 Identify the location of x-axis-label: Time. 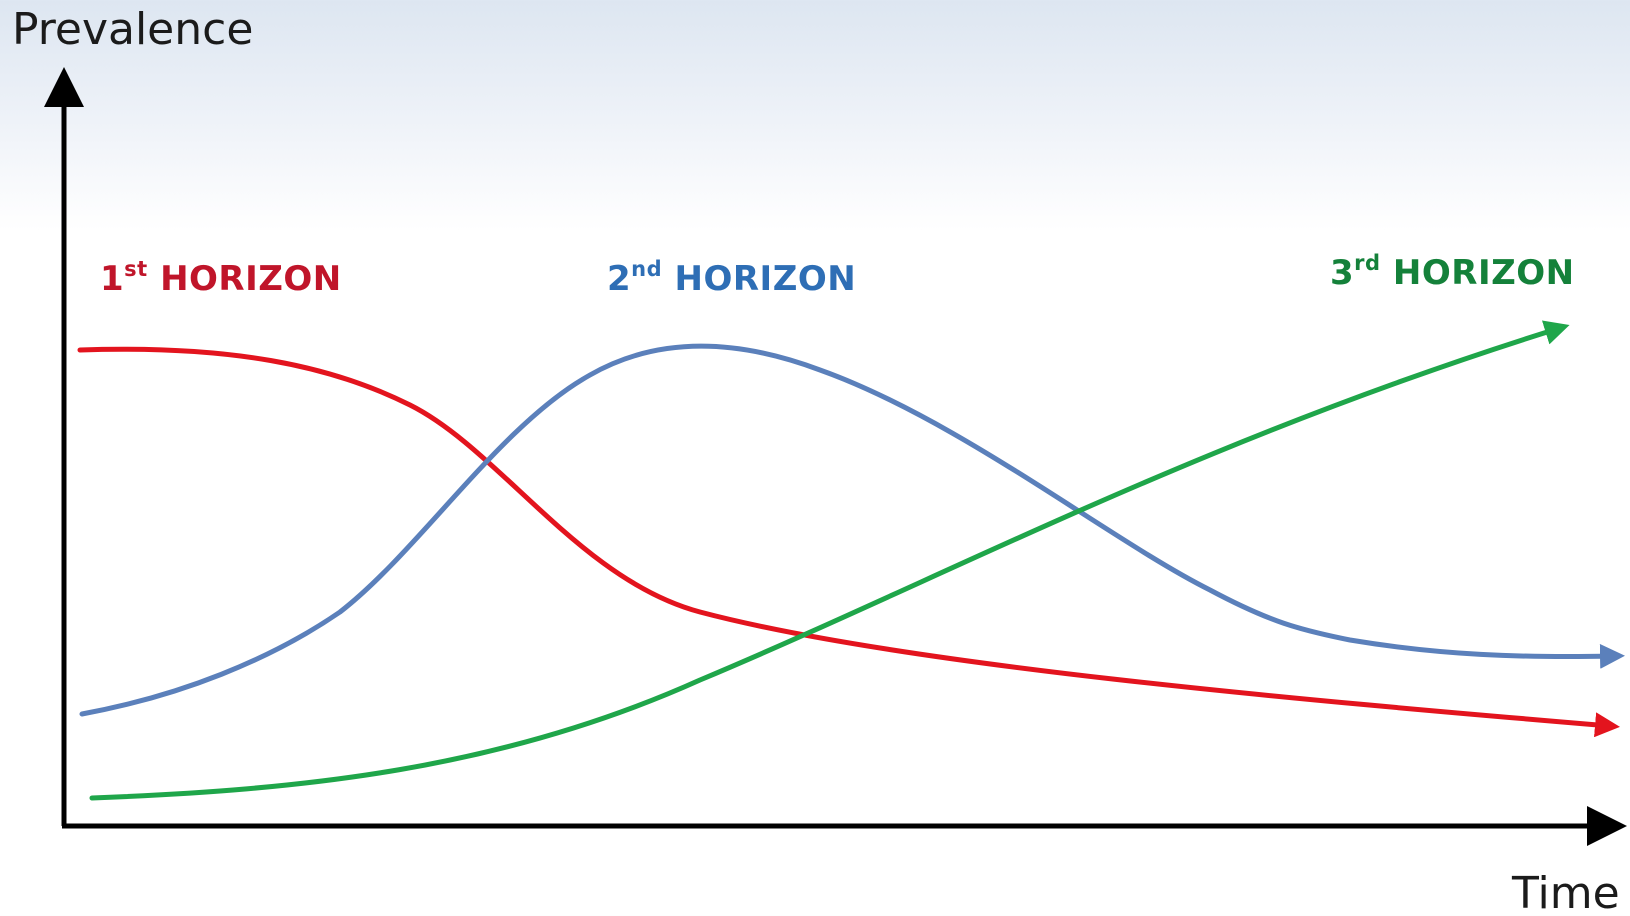
(1566, 892).